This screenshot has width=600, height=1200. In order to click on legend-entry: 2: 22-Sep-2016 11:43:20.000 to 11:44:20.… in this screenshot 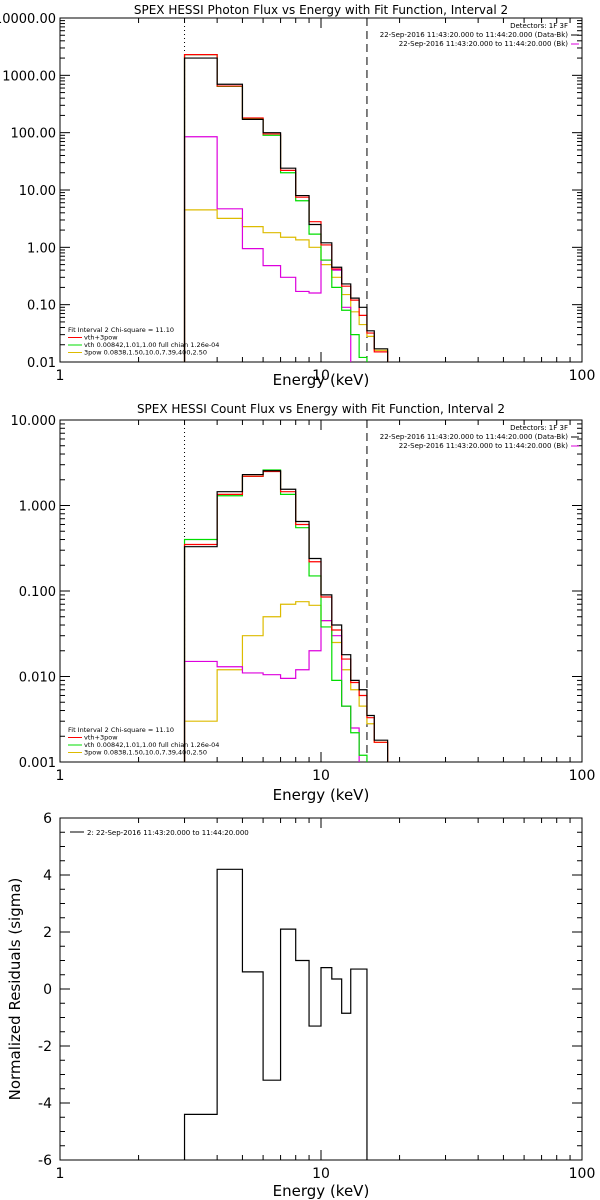, I will do `click(168, 833)`.